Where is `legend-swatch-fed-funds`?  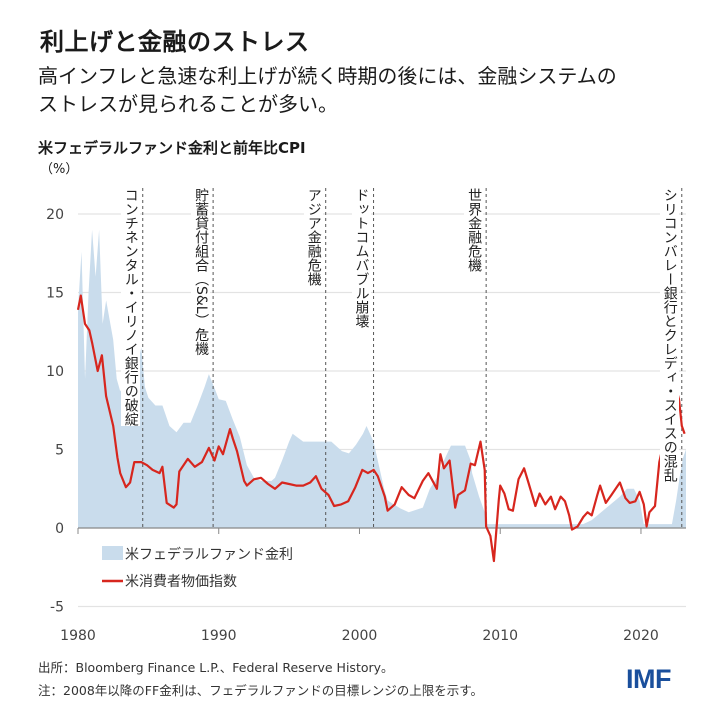
legend-swatch-fed-funds is located at coordinates (112, 553).